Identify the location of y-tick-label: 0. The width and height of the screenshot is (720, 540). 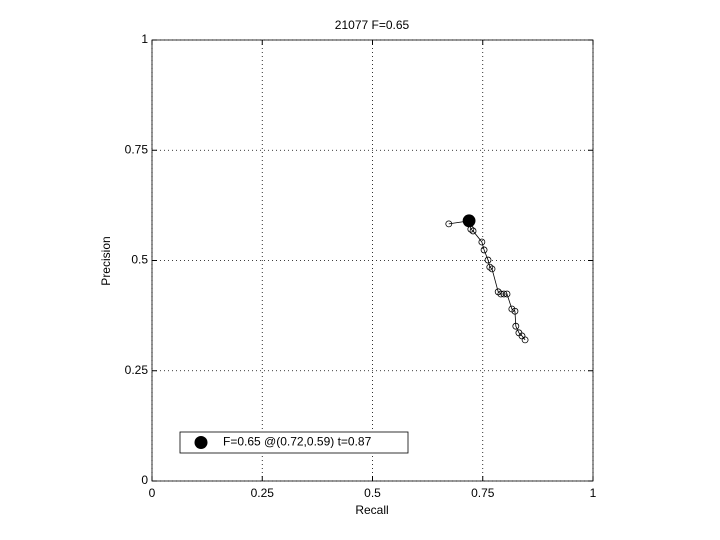
(144, 480).